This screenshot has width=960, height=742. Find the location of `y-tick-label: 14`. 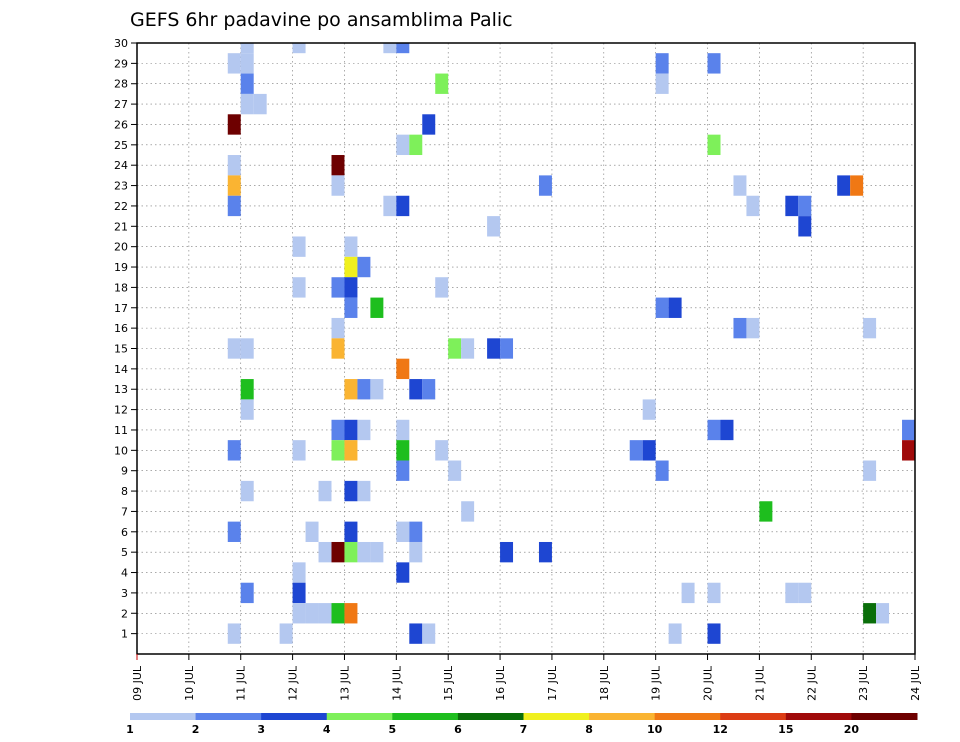

y-tick-label: 14 is located at coordinates (121, 369).